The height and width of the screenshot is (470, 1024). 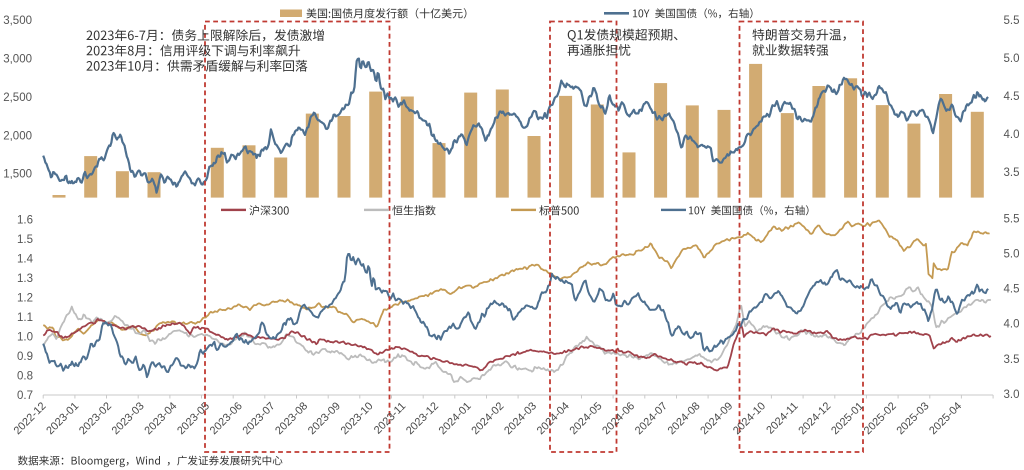 I want to click on svg-text: 2,500, so click(x=17, y=98).